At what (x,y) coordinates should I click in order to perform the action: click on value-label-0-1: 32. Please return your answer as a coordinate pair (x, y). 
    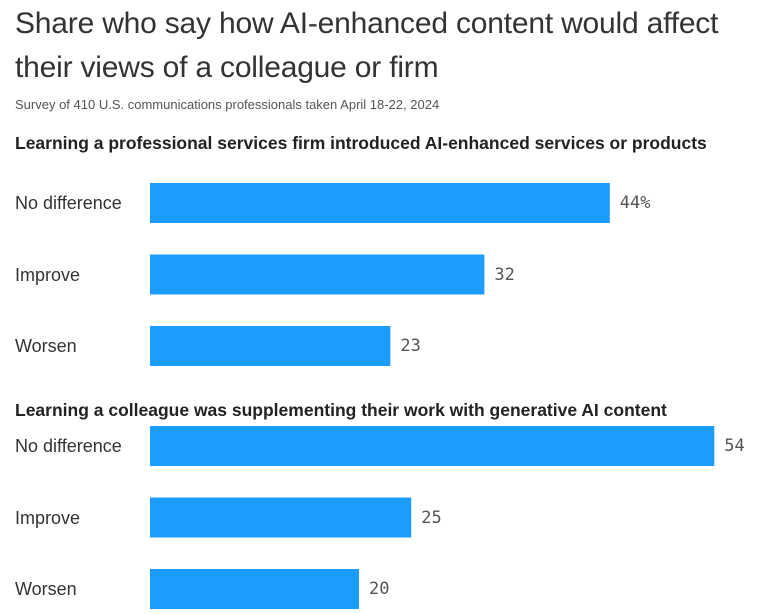
    Looking at the image, I should click on (504, 274).